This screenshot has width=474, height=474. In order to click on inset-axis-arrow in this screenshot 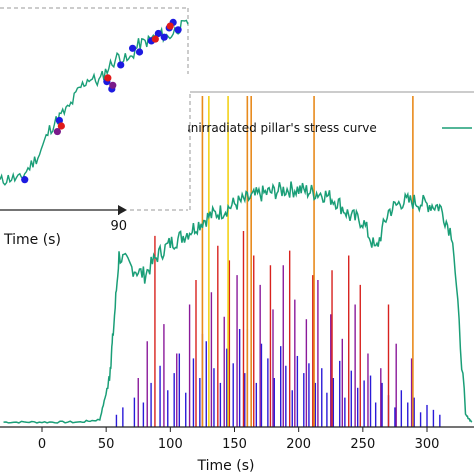, I will do `click(122, 210)`.